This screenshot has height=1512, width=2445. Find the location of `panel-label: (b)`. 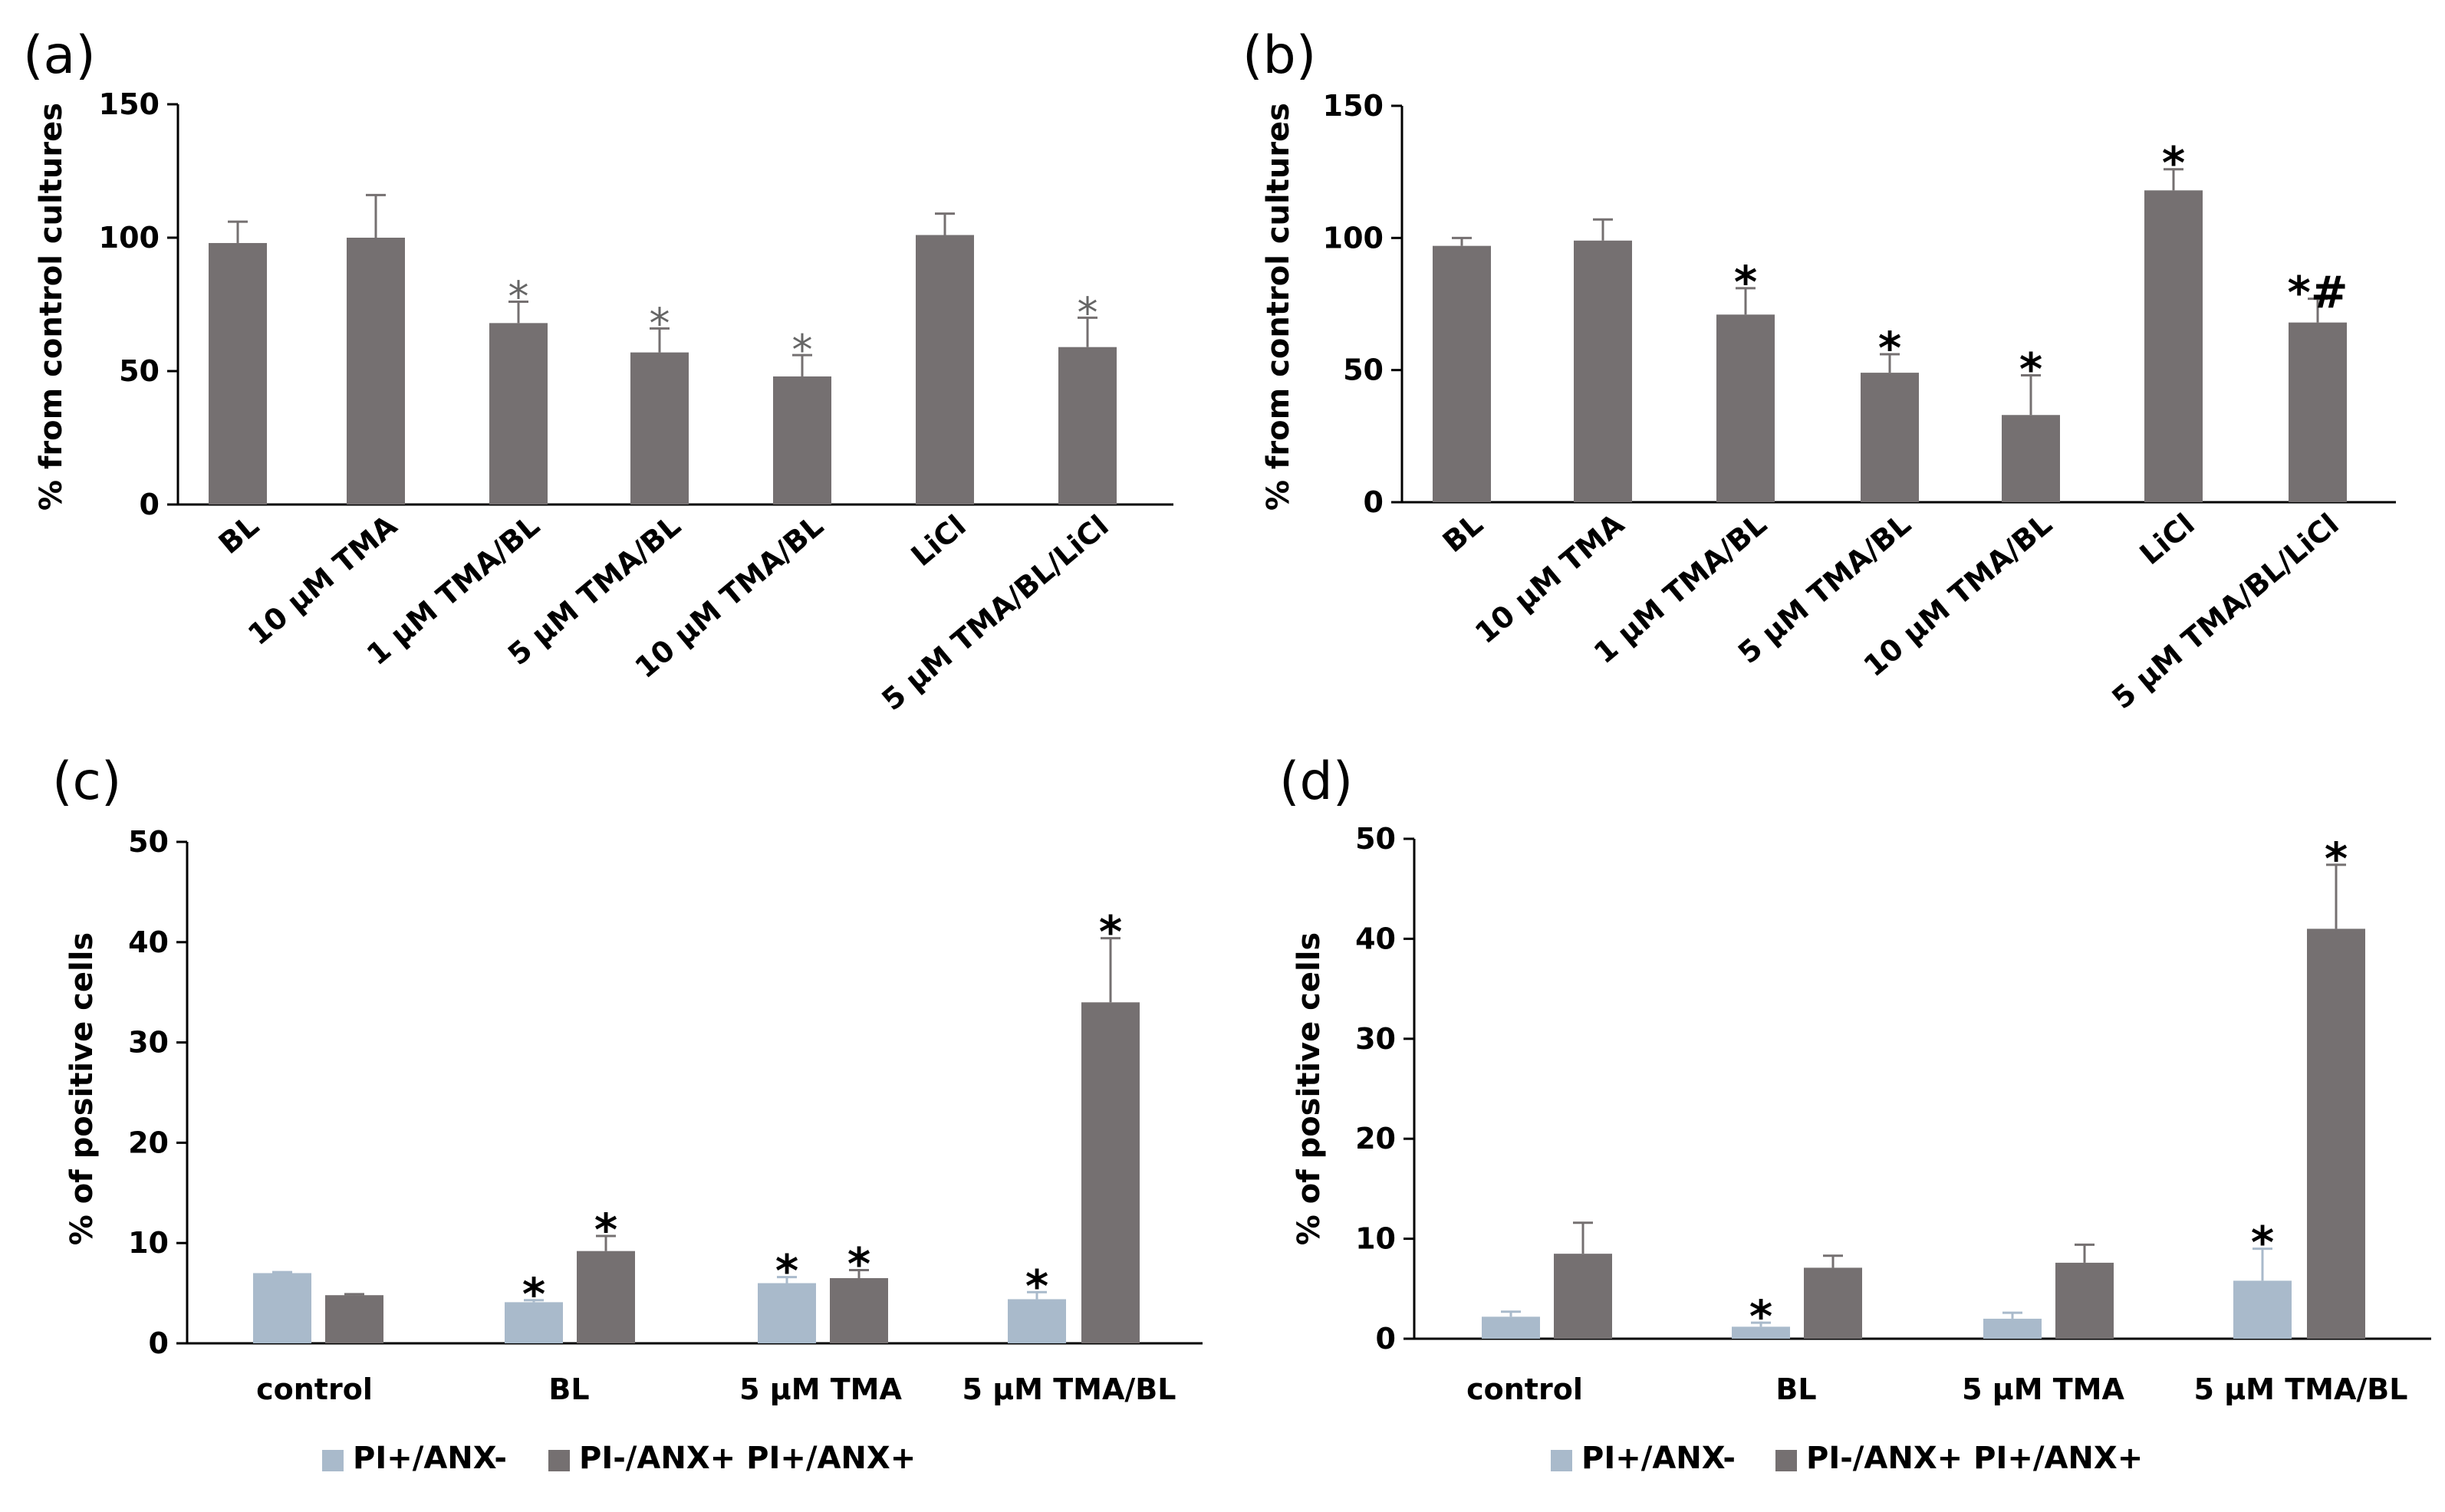

panel-label: (b) is located at coordinates (1279, 55).